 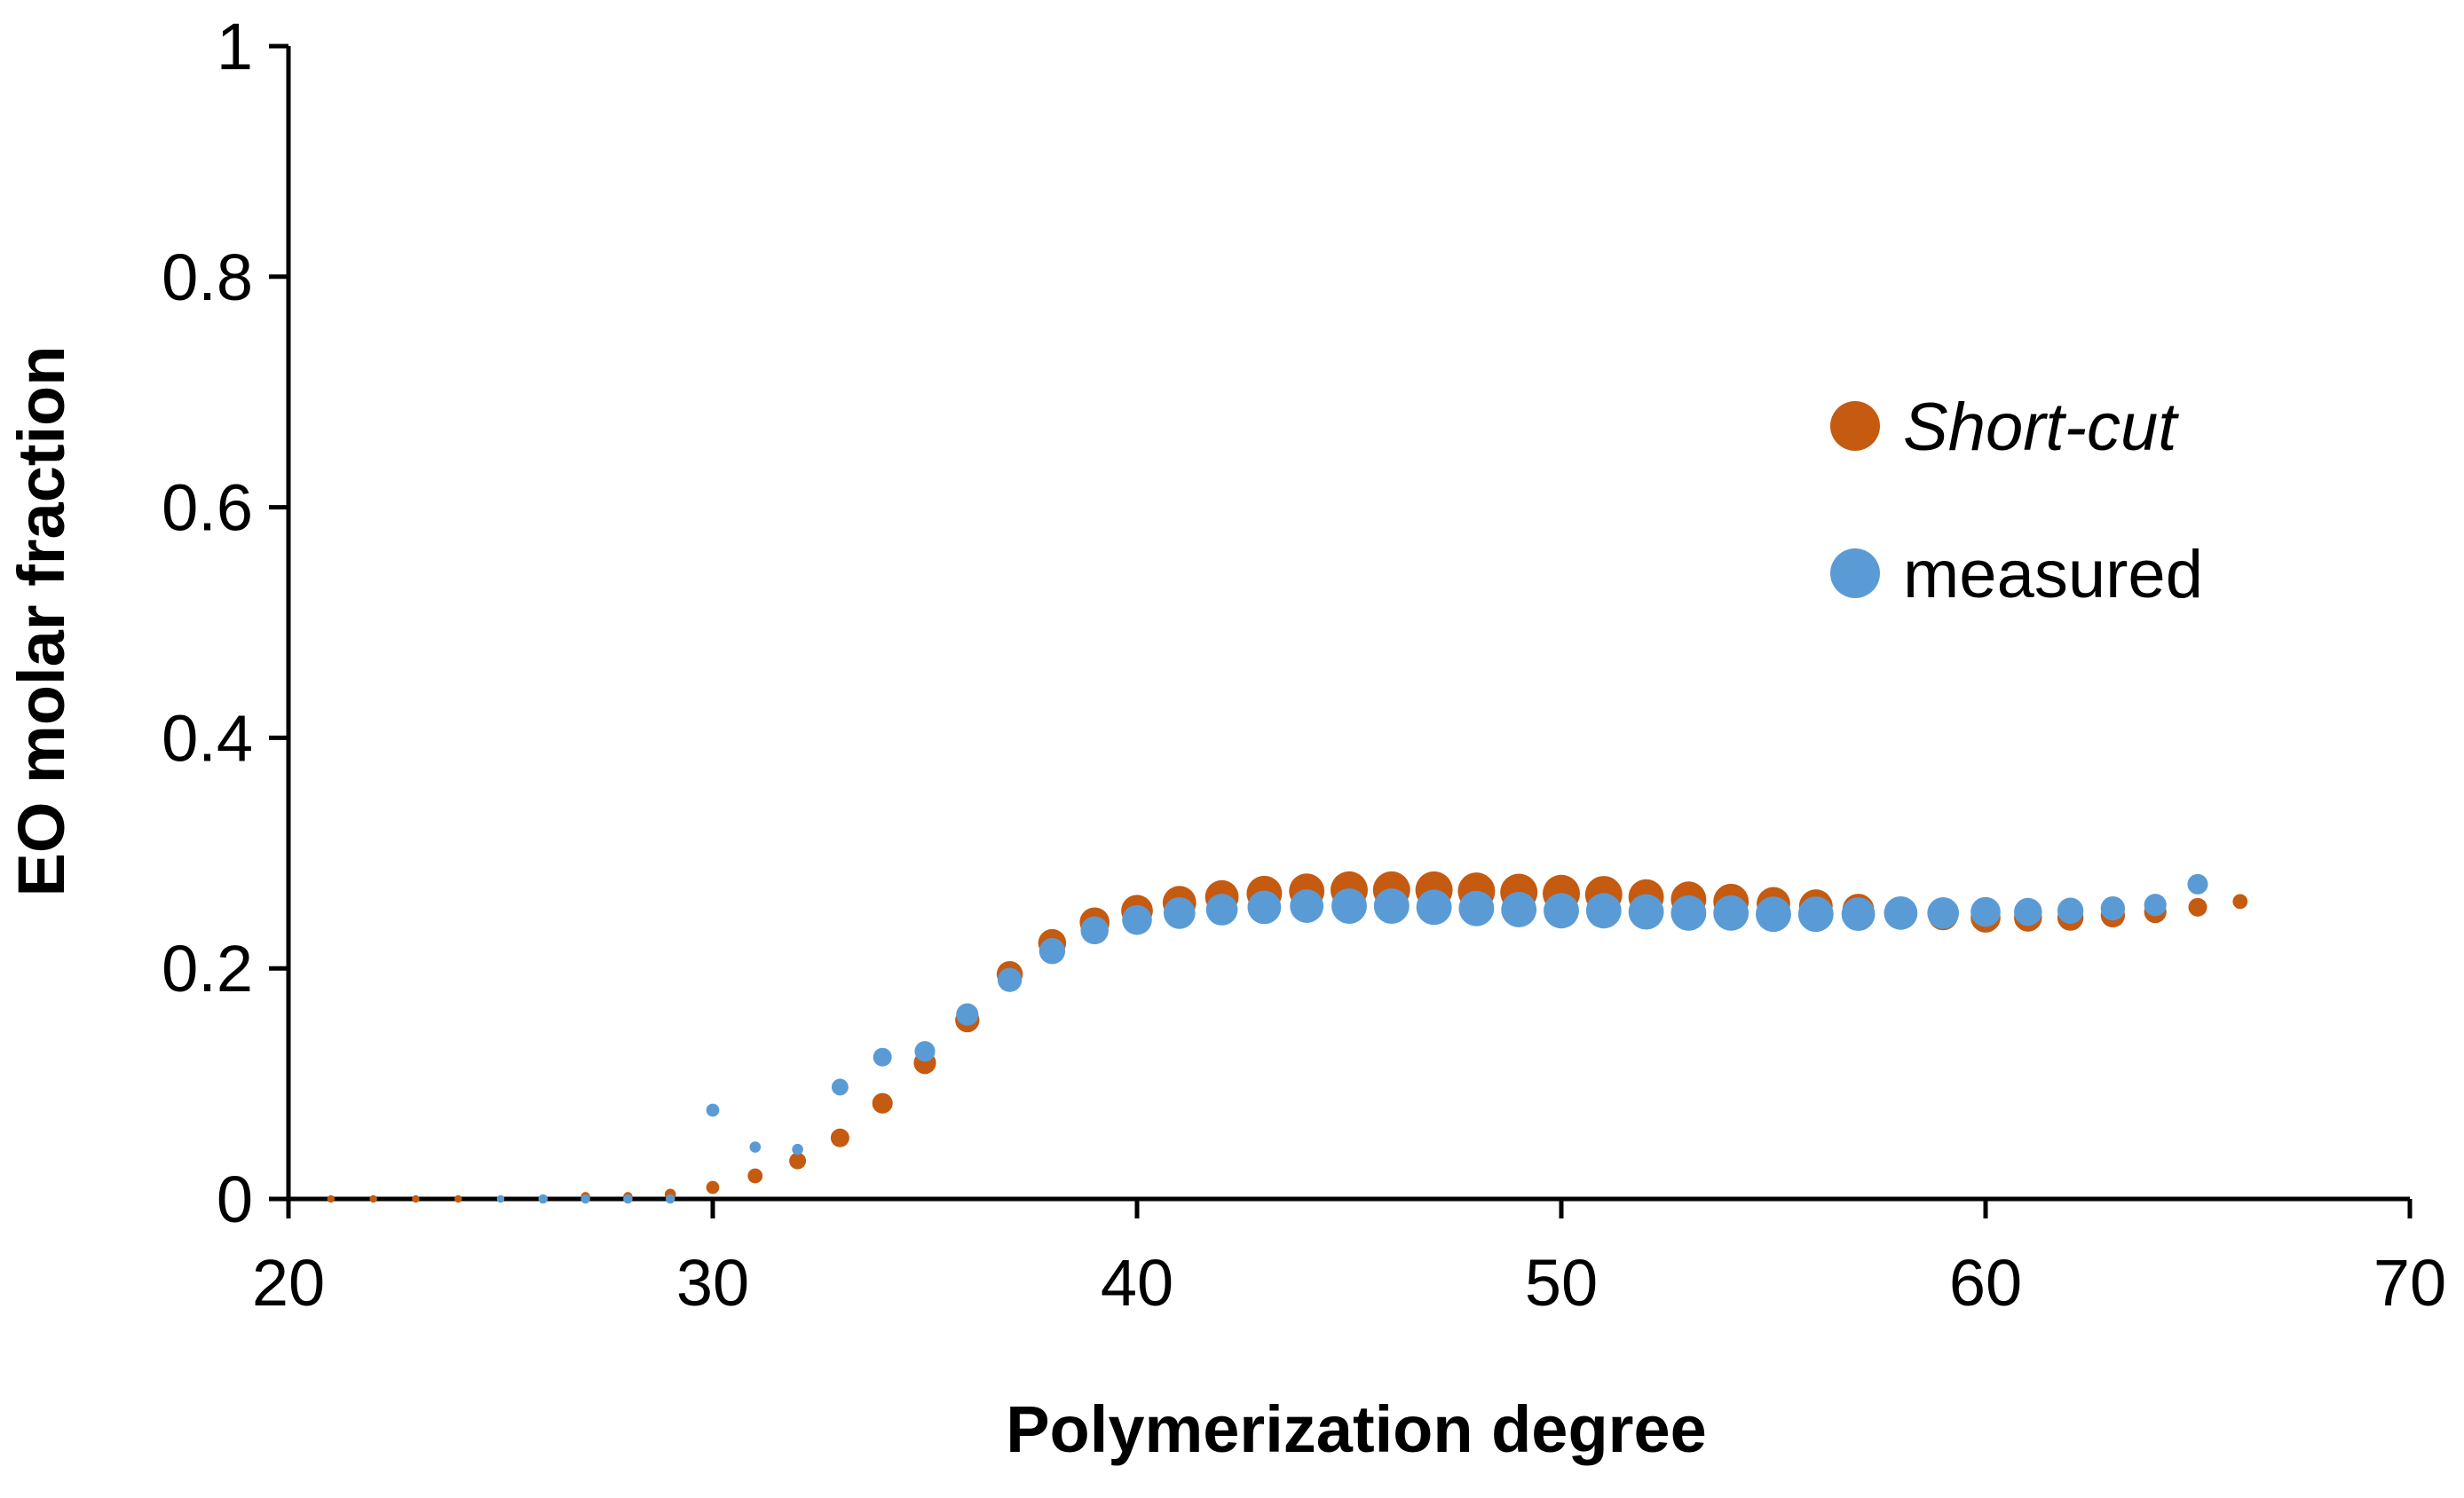 I want to click on x-axis-title: Polymerization degree, so click(x=1356, y=1429).